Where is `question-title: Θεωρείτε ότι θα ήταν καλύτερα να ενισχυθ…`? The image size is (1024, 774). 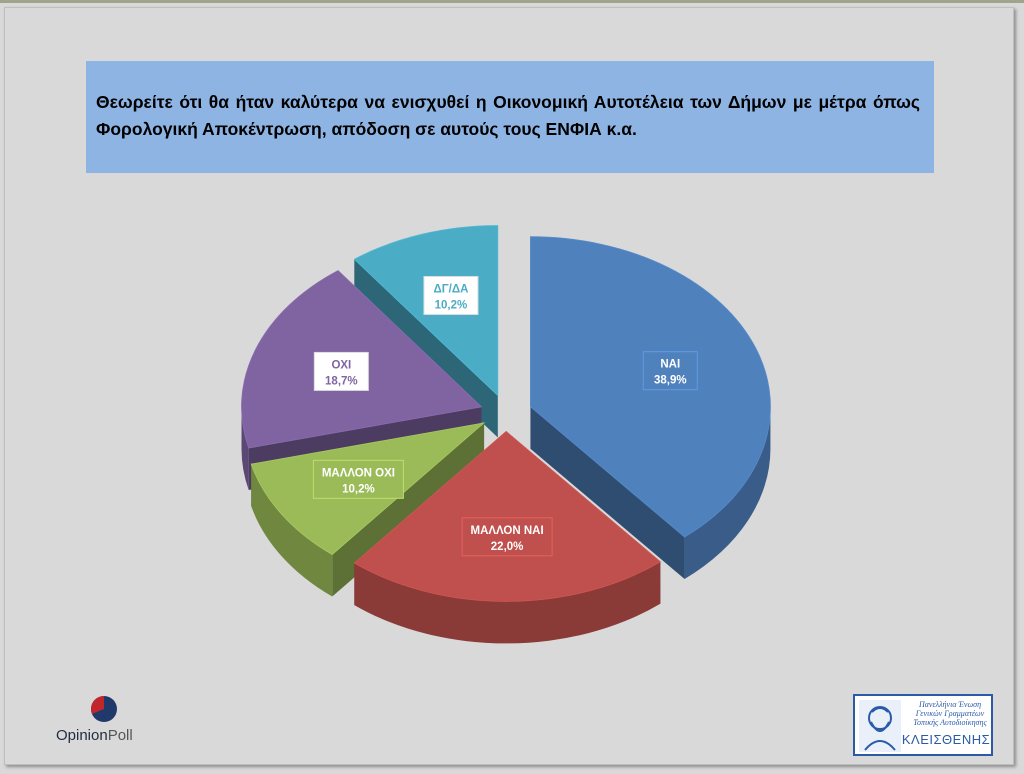
question-title: Θεωρείτε ότι θα ήταν καλύτερα να ενισχυθ… is located at coordinates (508, 115).